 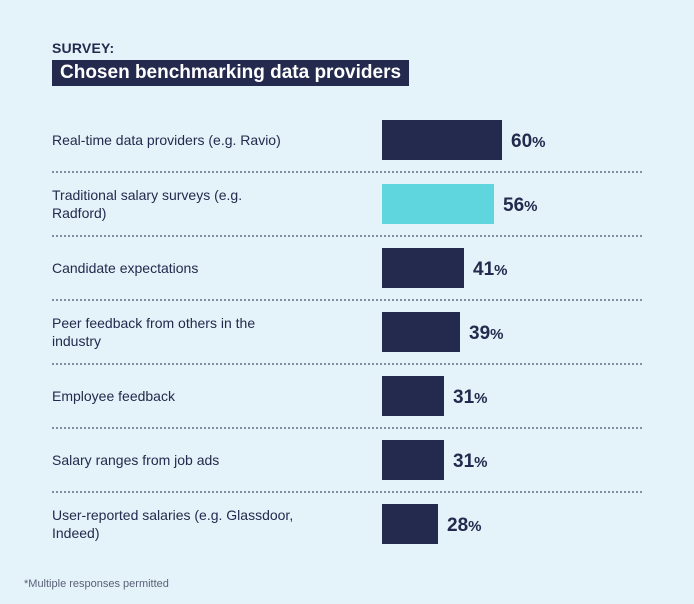 What do you see at coordinates (147, 204) in the screenshot?
I see `category-label: Traditional salary surveys (e.g. Radford)` at bounding box center [147, 204].